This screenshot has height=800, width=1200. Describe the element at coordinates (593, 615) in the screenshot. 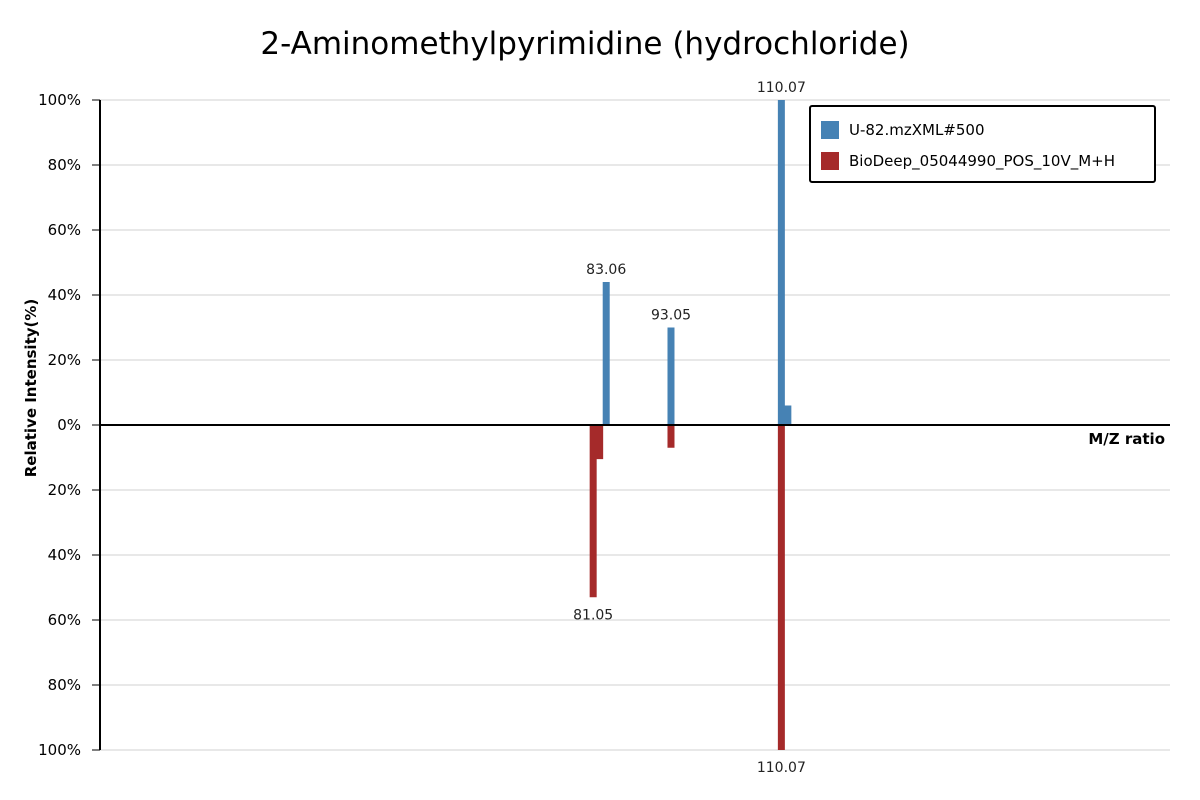

I see `peak-label-reference: 81.05` at that location.